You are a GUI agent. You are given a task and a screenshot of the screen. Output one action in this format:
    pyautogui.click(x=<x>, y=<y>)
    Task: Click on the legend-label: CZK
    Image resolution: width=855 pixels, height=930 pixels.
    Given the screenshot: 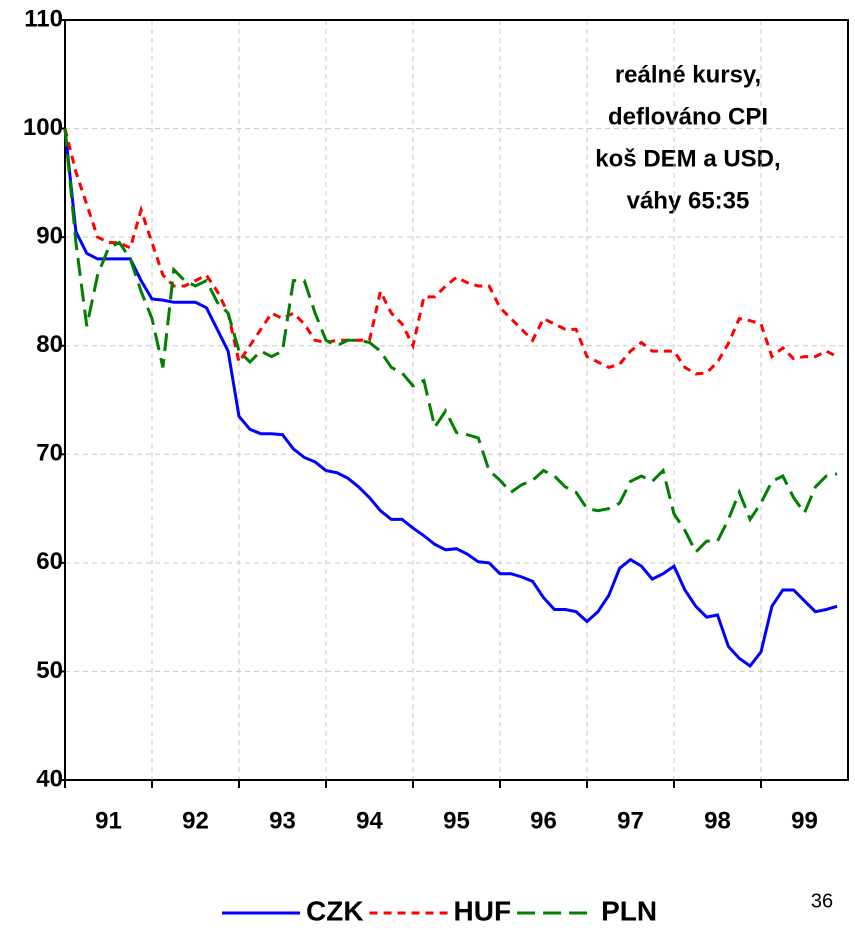 What is the action you would take?
    pyautogui.click(x=335, y=910)
    